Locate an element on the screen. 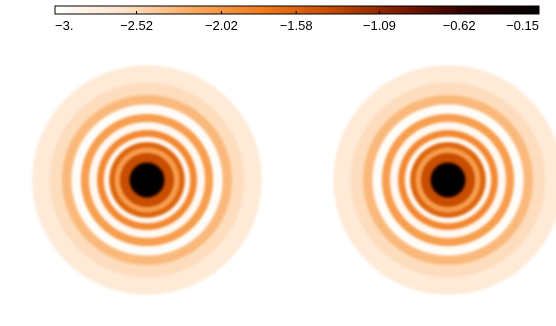  colorbar-tick-label: −0.62 is located at coordinates (459, 25).